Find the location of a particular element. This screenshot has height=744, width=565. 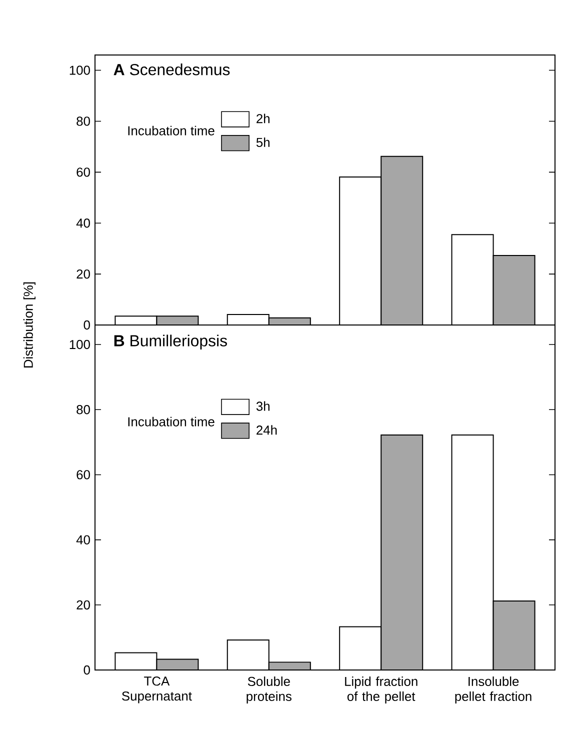

x-tick-label: TCA Supernatant is located at coordinates (157, 690).